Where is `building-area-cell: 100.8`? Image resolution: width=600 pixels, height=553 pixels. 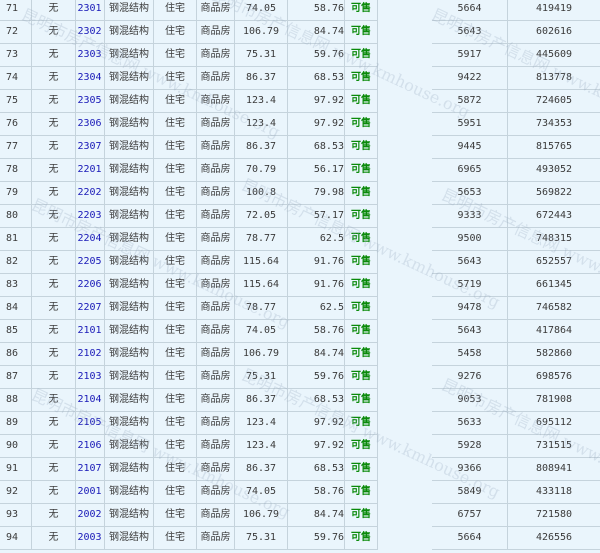
building-area-cell: 100.8 is located at coordinates (261, 193).